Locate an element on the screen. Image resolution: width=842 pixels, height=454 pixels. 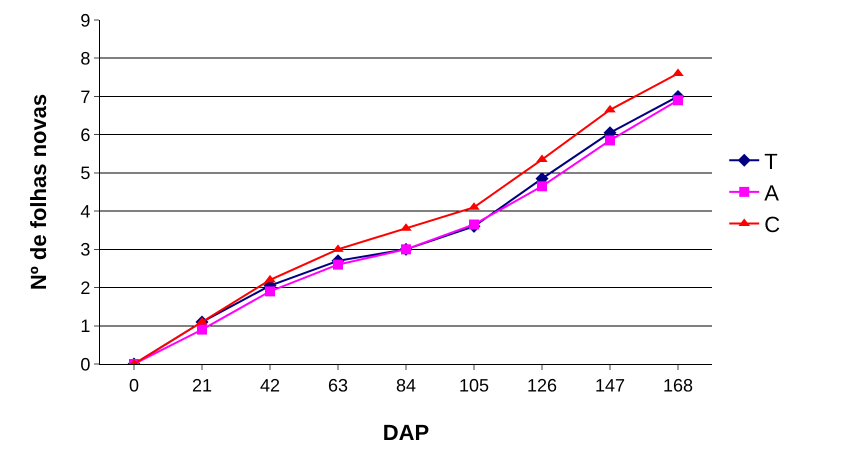
legend-label: A is located at coordinates (772, 193).